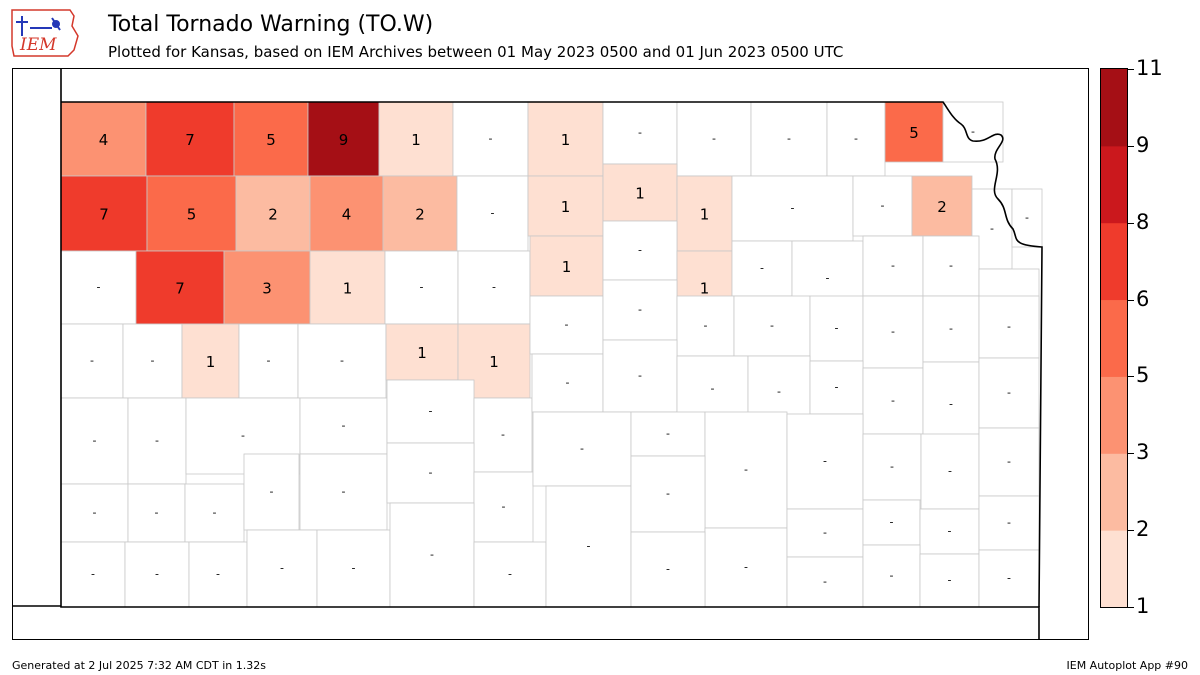 This screenshot has height=675, width=1200. Describe the element at coordinates (1143, 529) in the screenshot. I see `legend-tick-label: 2` at that location.